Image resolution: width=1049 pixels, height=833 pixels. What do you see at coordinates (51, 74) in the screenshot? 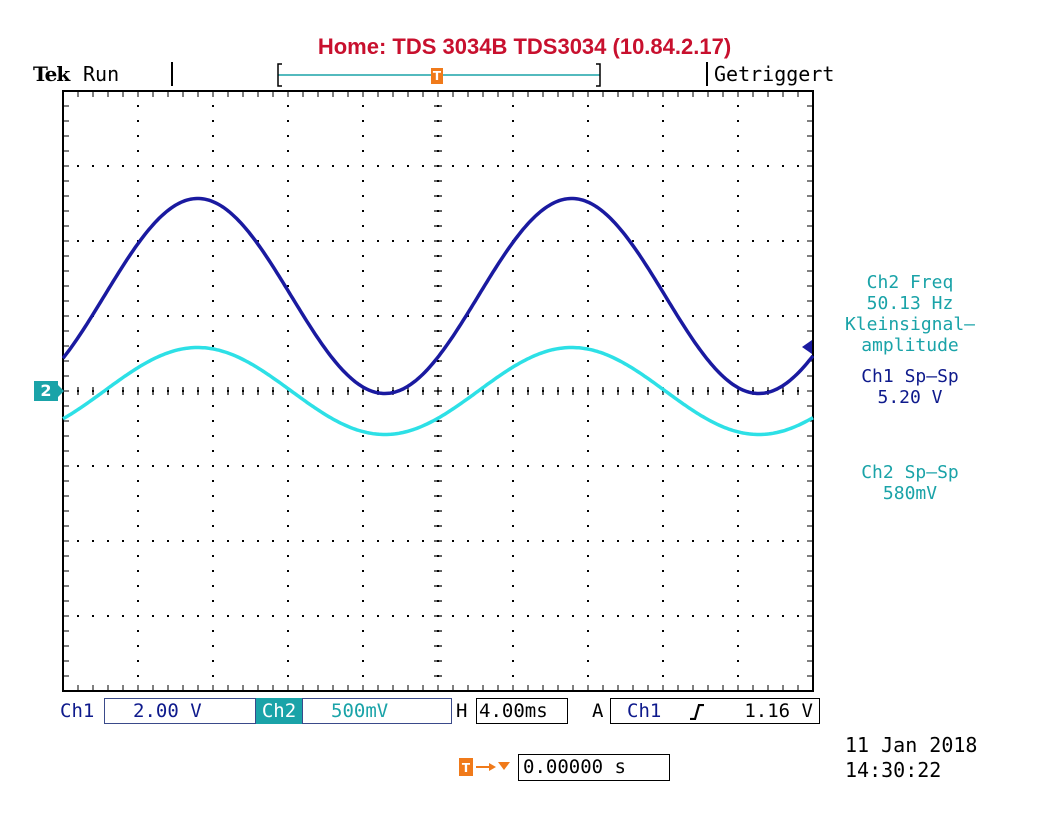
I see `brand-logo: Tek` at bounding box center [51, 74].